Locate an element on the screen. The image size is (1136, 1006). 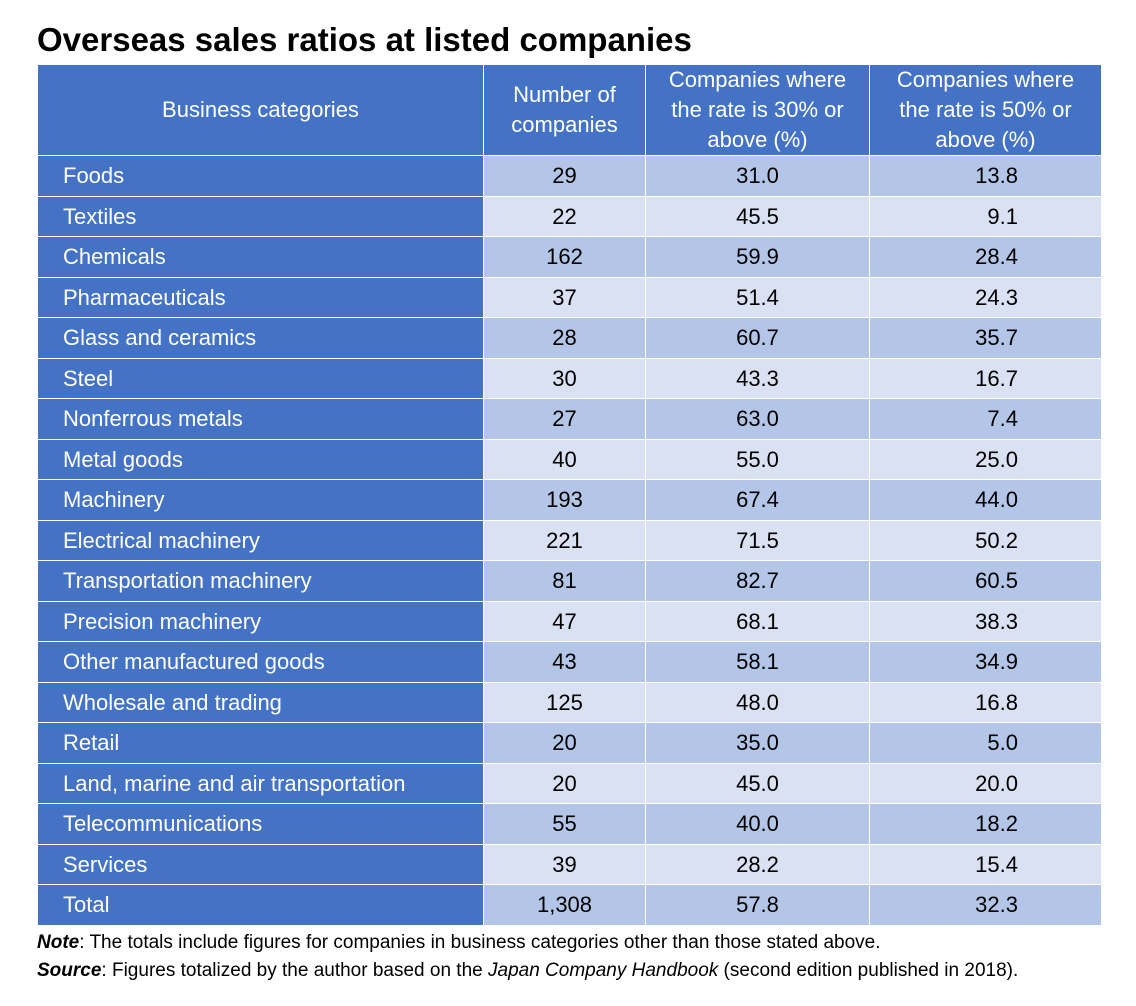
table-row: Foods 29 31.0 13.8 is located at coordinates (569, 176).